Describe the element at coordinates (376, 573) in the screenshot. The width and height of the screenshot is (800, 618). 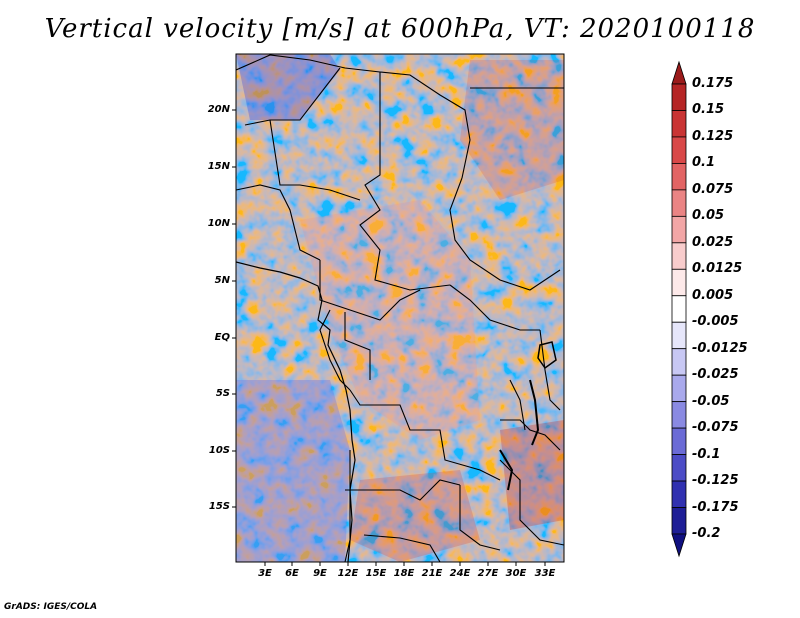
I see `lon-label: 15E` at that location.